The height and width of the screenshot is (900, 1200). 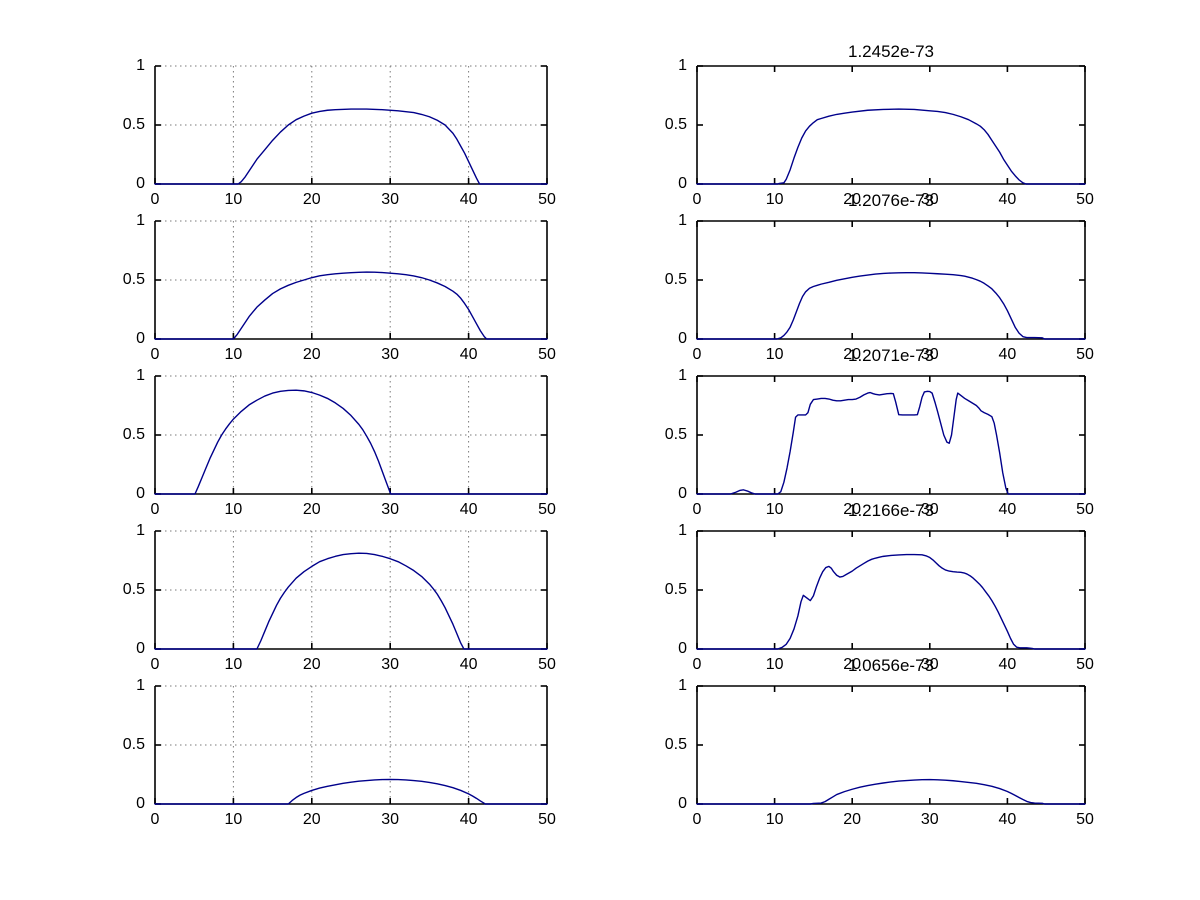 What do you see at coordinates (891, 355) in the screenshot?
I see `plot-title: 1.2071e-73` at bounding box center [891, 355].